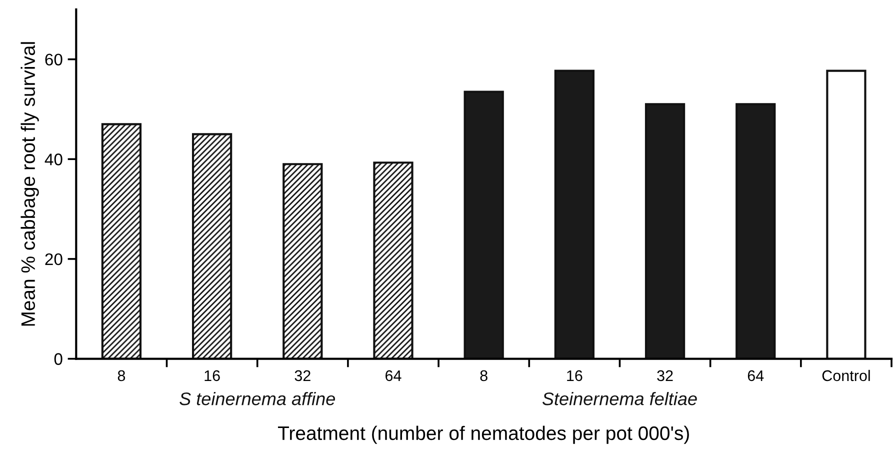 Image resolution: width=896 pixels, height=469 pixels. Describe the element at coordinates (29, 184) in the screenshot. I see `y-axis-title: Mean % cabbage root fly survival` at that location.